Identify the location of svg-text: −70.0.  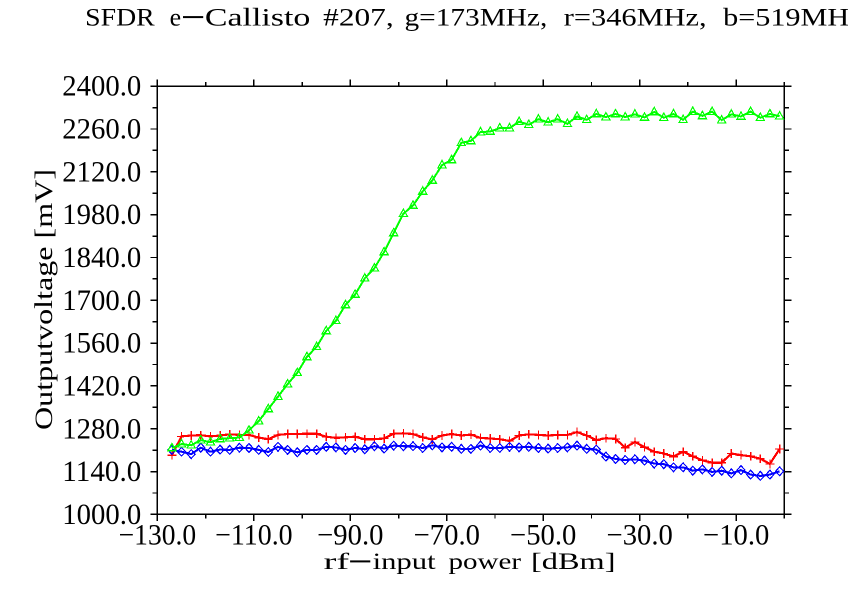
(447, 536).